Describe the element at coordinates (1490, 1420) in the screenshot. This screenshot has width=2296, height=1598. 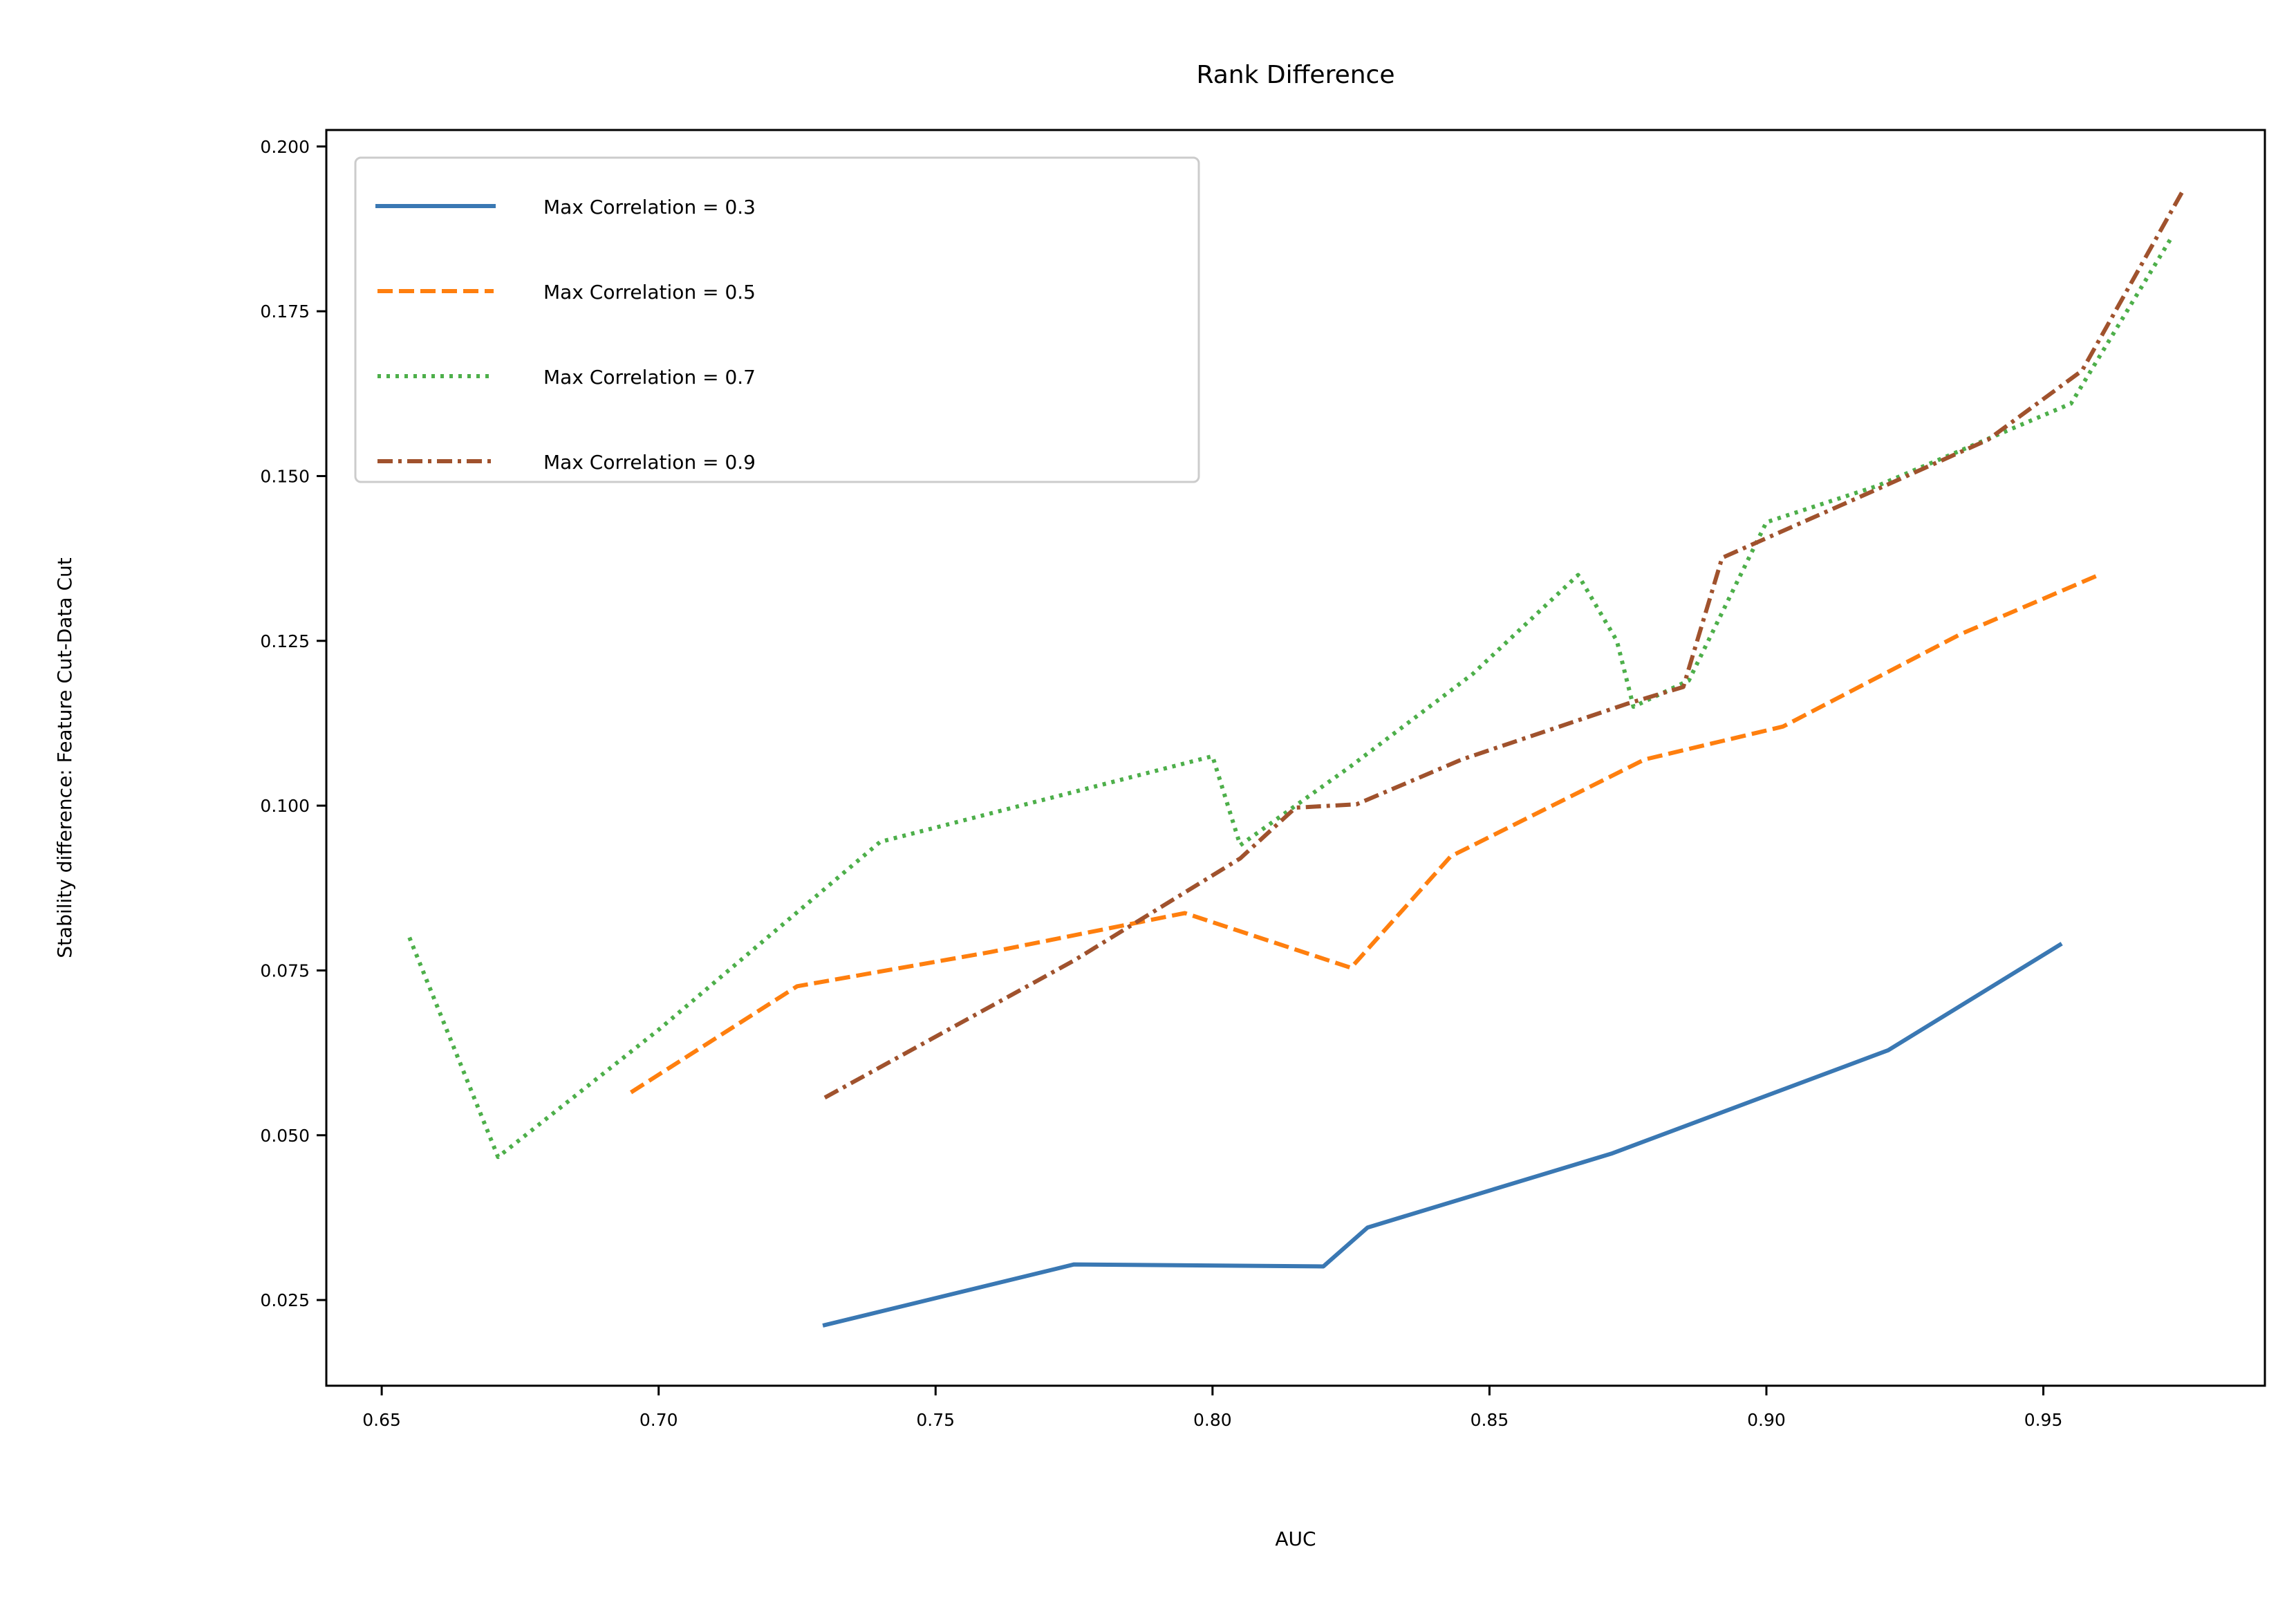
I see `x-tick-label: 0.85` at that location.